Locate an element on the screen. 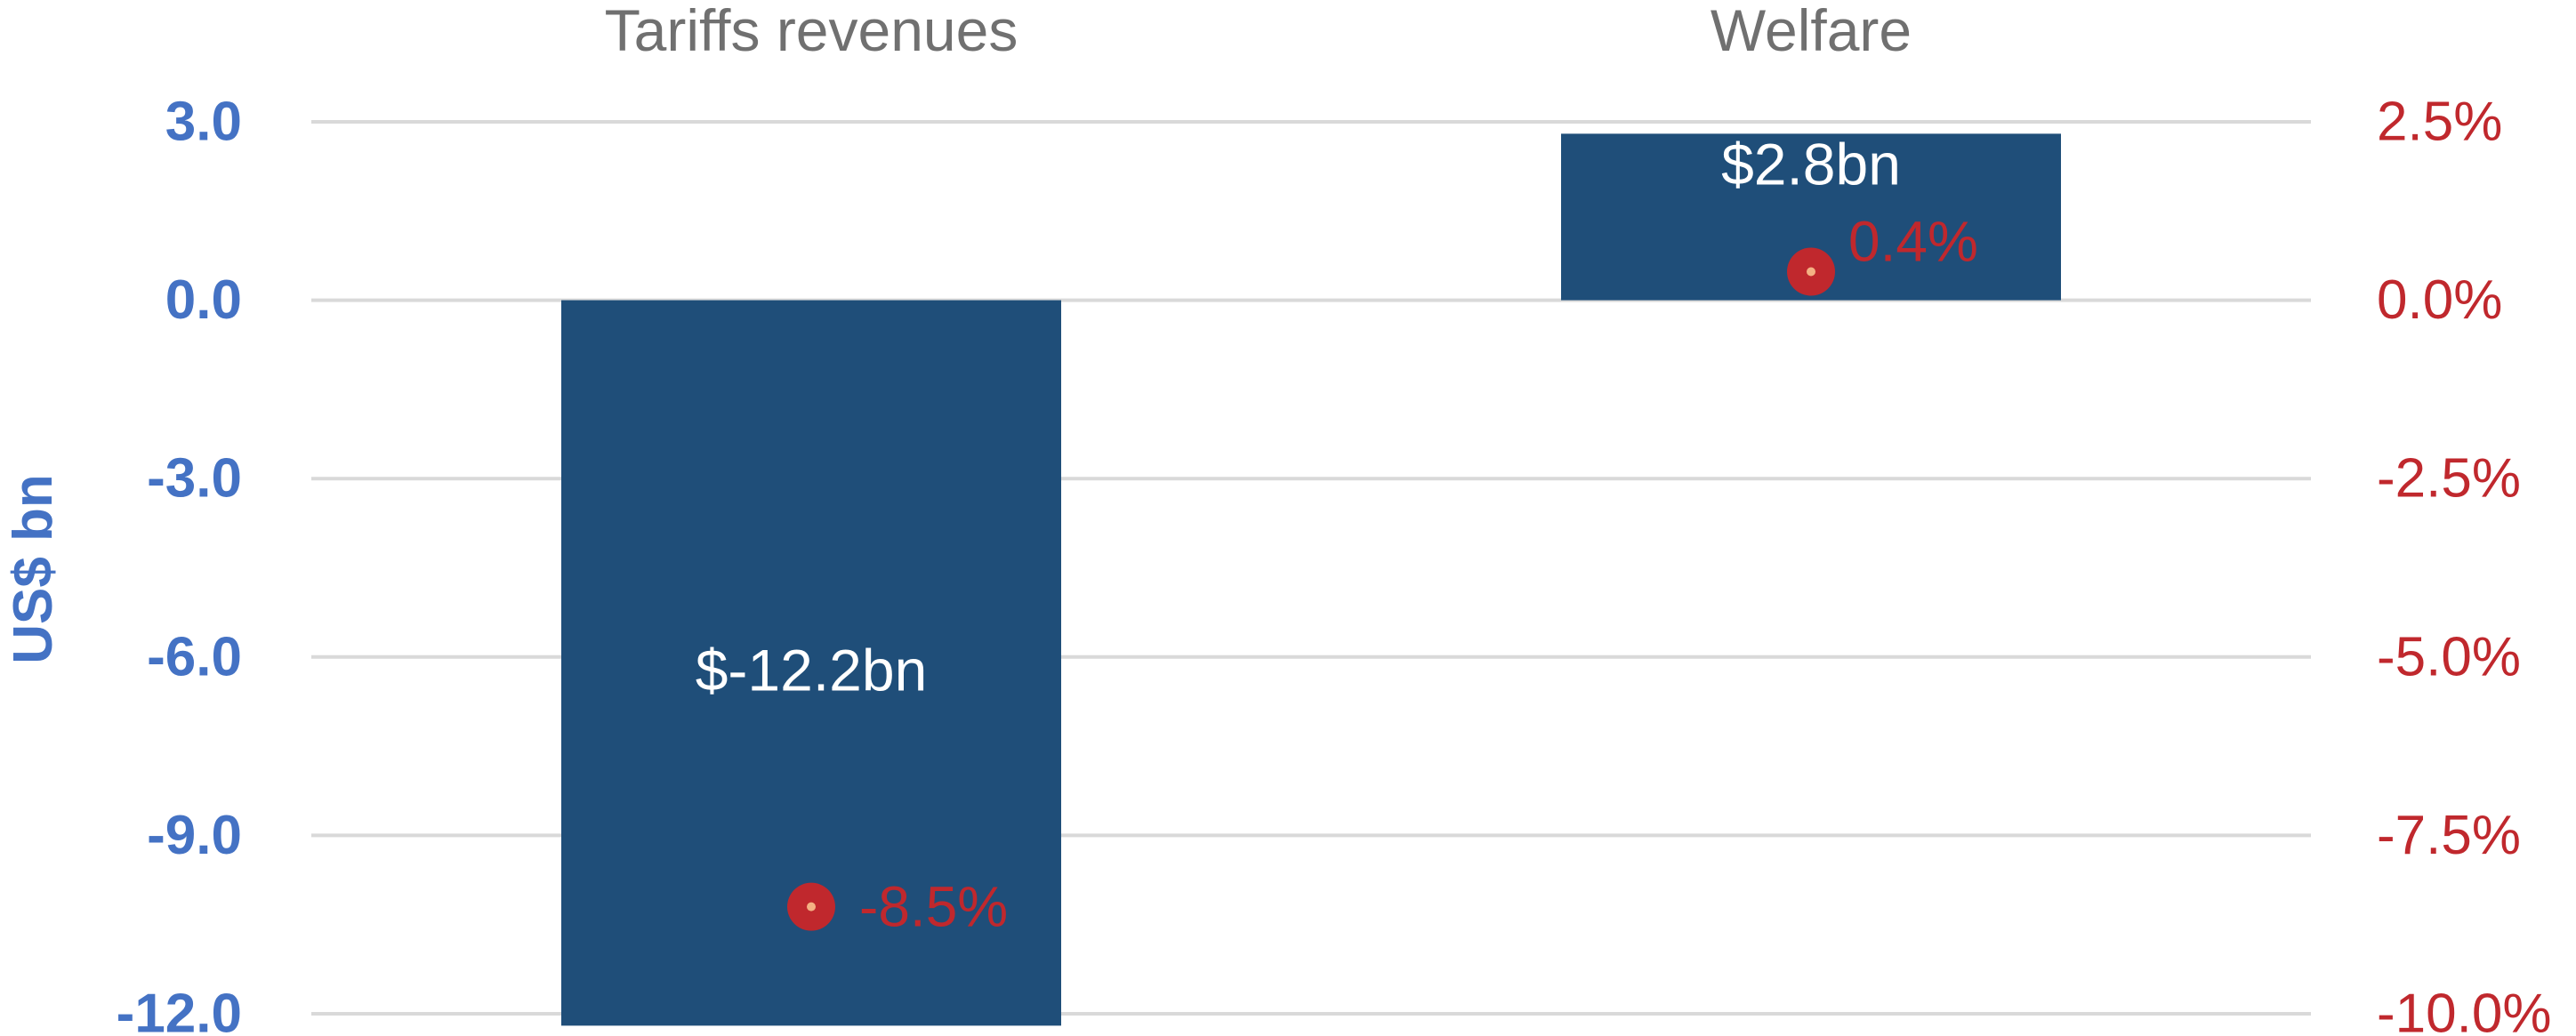 Image resolution: width=2576 pixels, height=1036 pixels. right-tick-label: 2.5% is located at coordinates (2439, 122).